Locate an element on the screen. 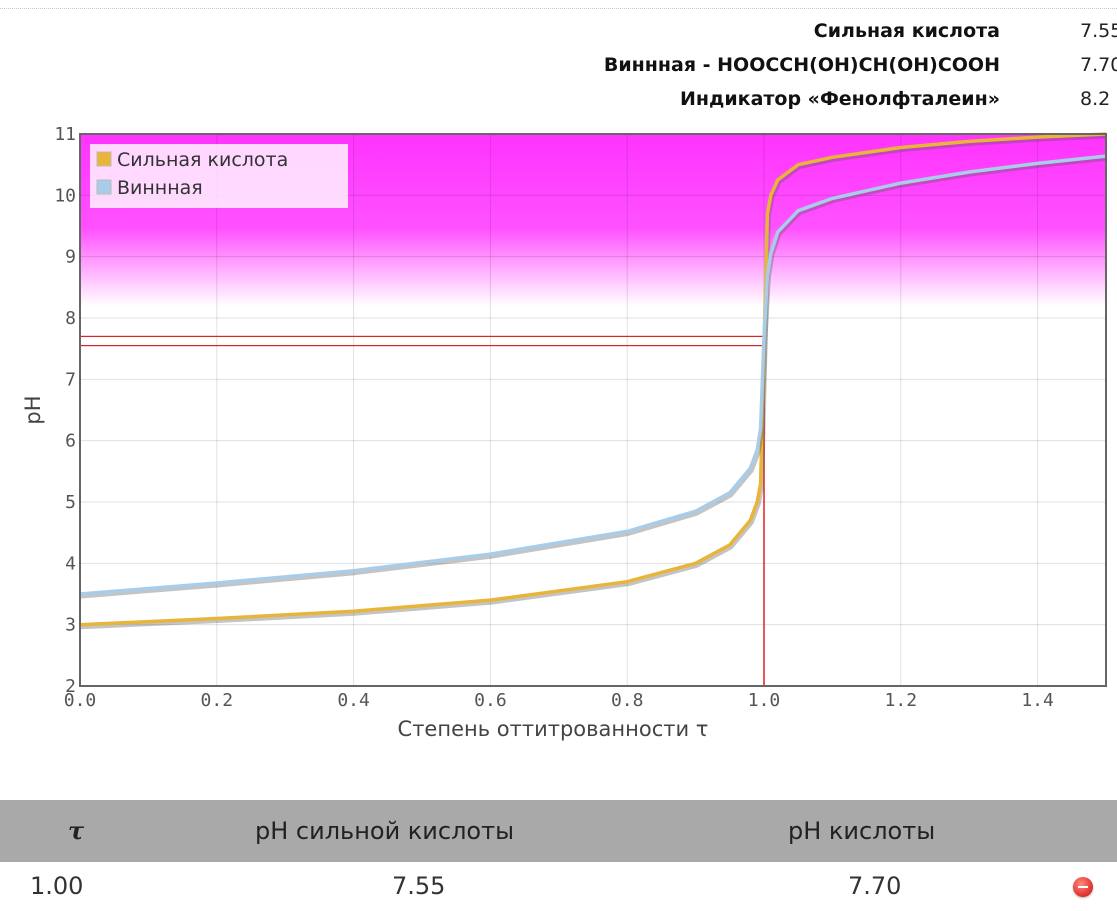  top-divider is located at coordinates (558, 8).